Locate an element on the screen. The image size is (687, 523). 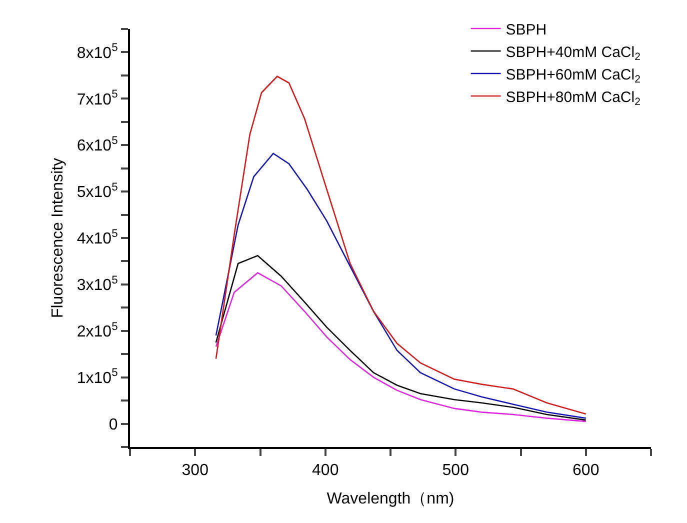
y-tick-label: 4x10$^{5}$ is located at coordinates (97, 238).